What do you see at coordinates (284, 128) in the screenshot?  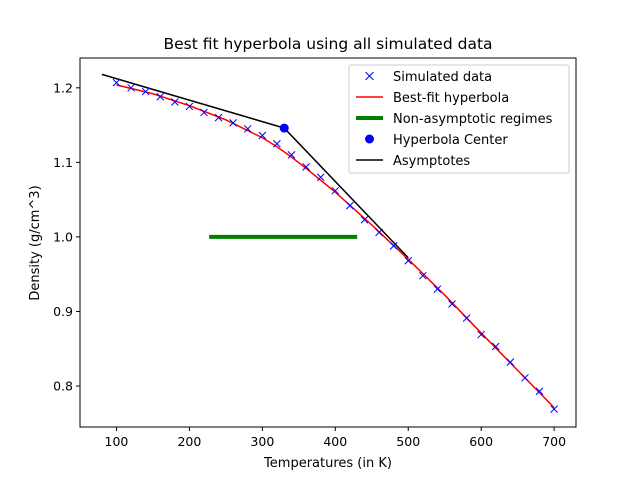 I see `hyperbola-center-point` at bounding box center [284, 128].